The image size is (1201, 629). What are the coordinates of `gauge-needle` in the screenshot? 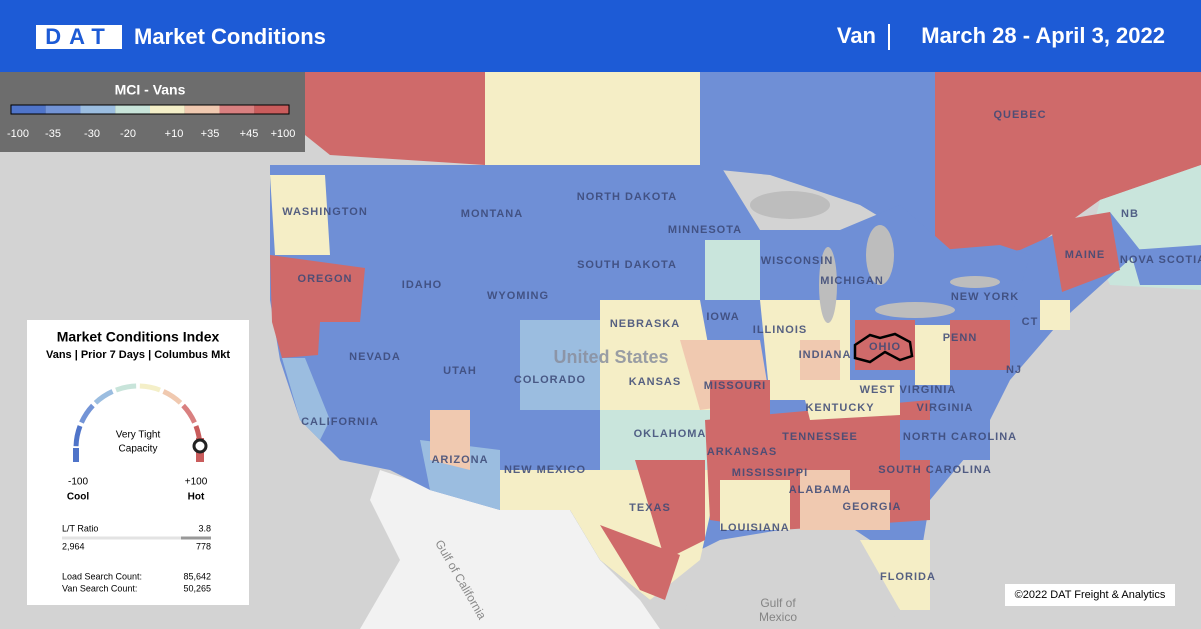 It's located at (200, 446).